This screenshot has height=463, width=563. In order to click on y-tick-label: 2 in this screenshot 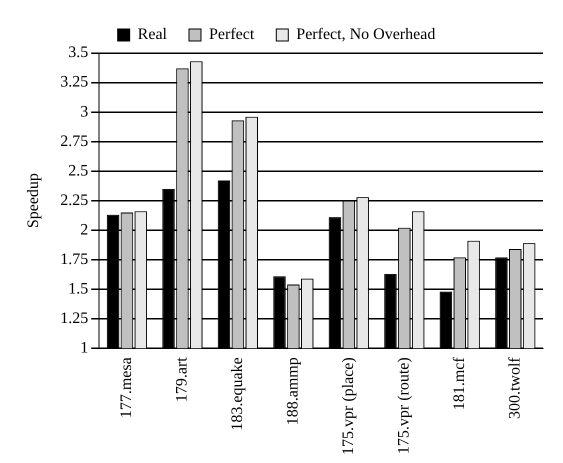, I will do `click(84, 229)`.